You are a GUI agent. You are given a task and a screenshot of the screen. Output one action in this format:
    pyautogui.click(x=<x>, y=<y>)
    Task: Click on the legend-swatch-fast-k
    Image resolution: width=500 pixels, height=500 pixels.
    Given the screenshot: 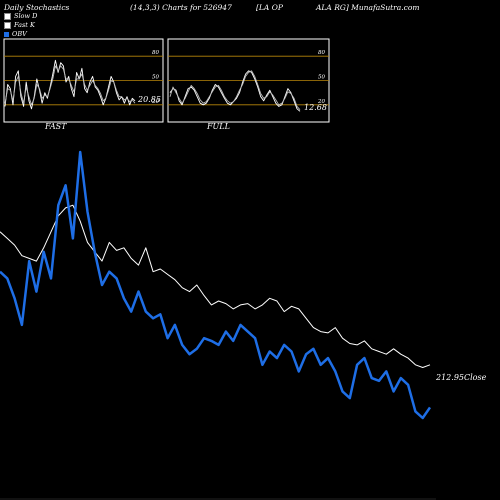 What is the action you would take?
    pyautogui.click(x=7, y=25)
    